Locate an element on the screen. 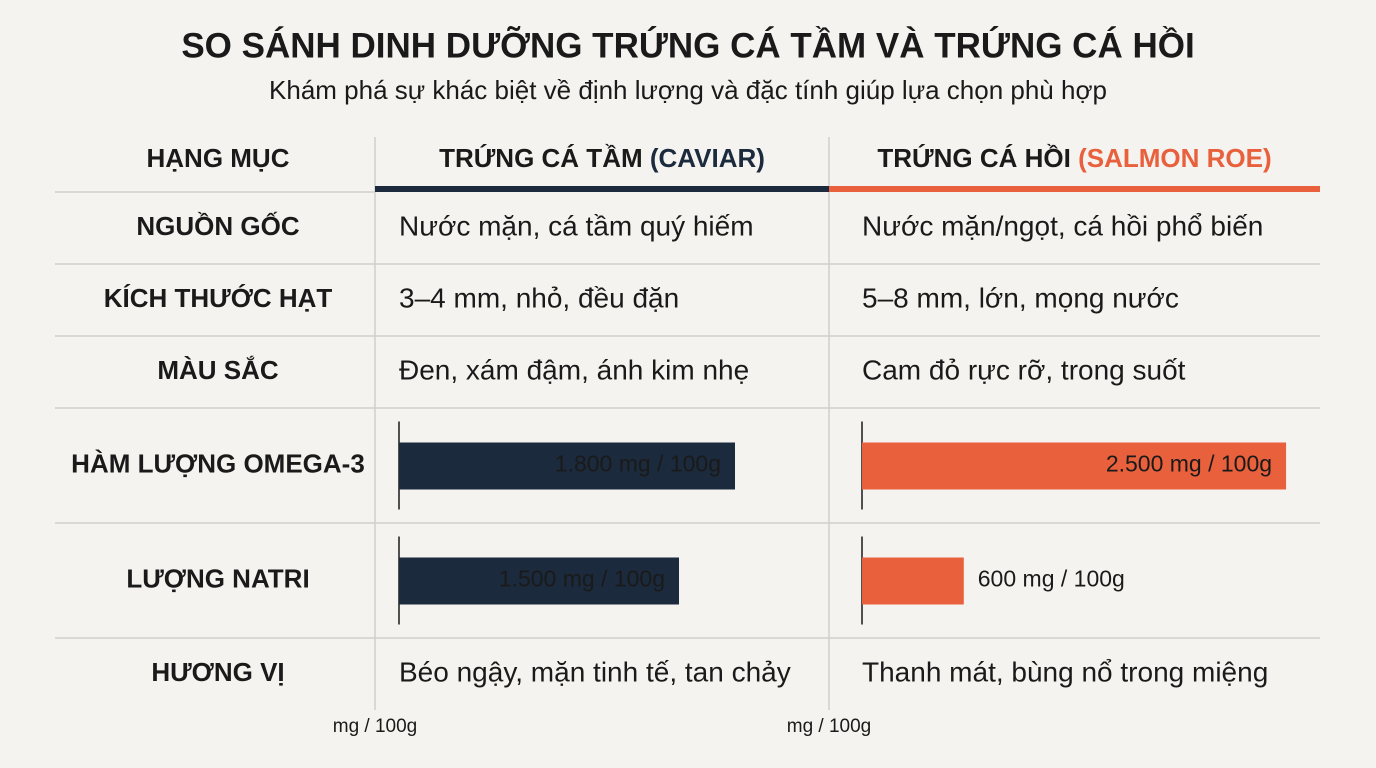 This screenshot has width=1376, height=768. row-label: MÀU SẮC is located at coordinates (218, 370).